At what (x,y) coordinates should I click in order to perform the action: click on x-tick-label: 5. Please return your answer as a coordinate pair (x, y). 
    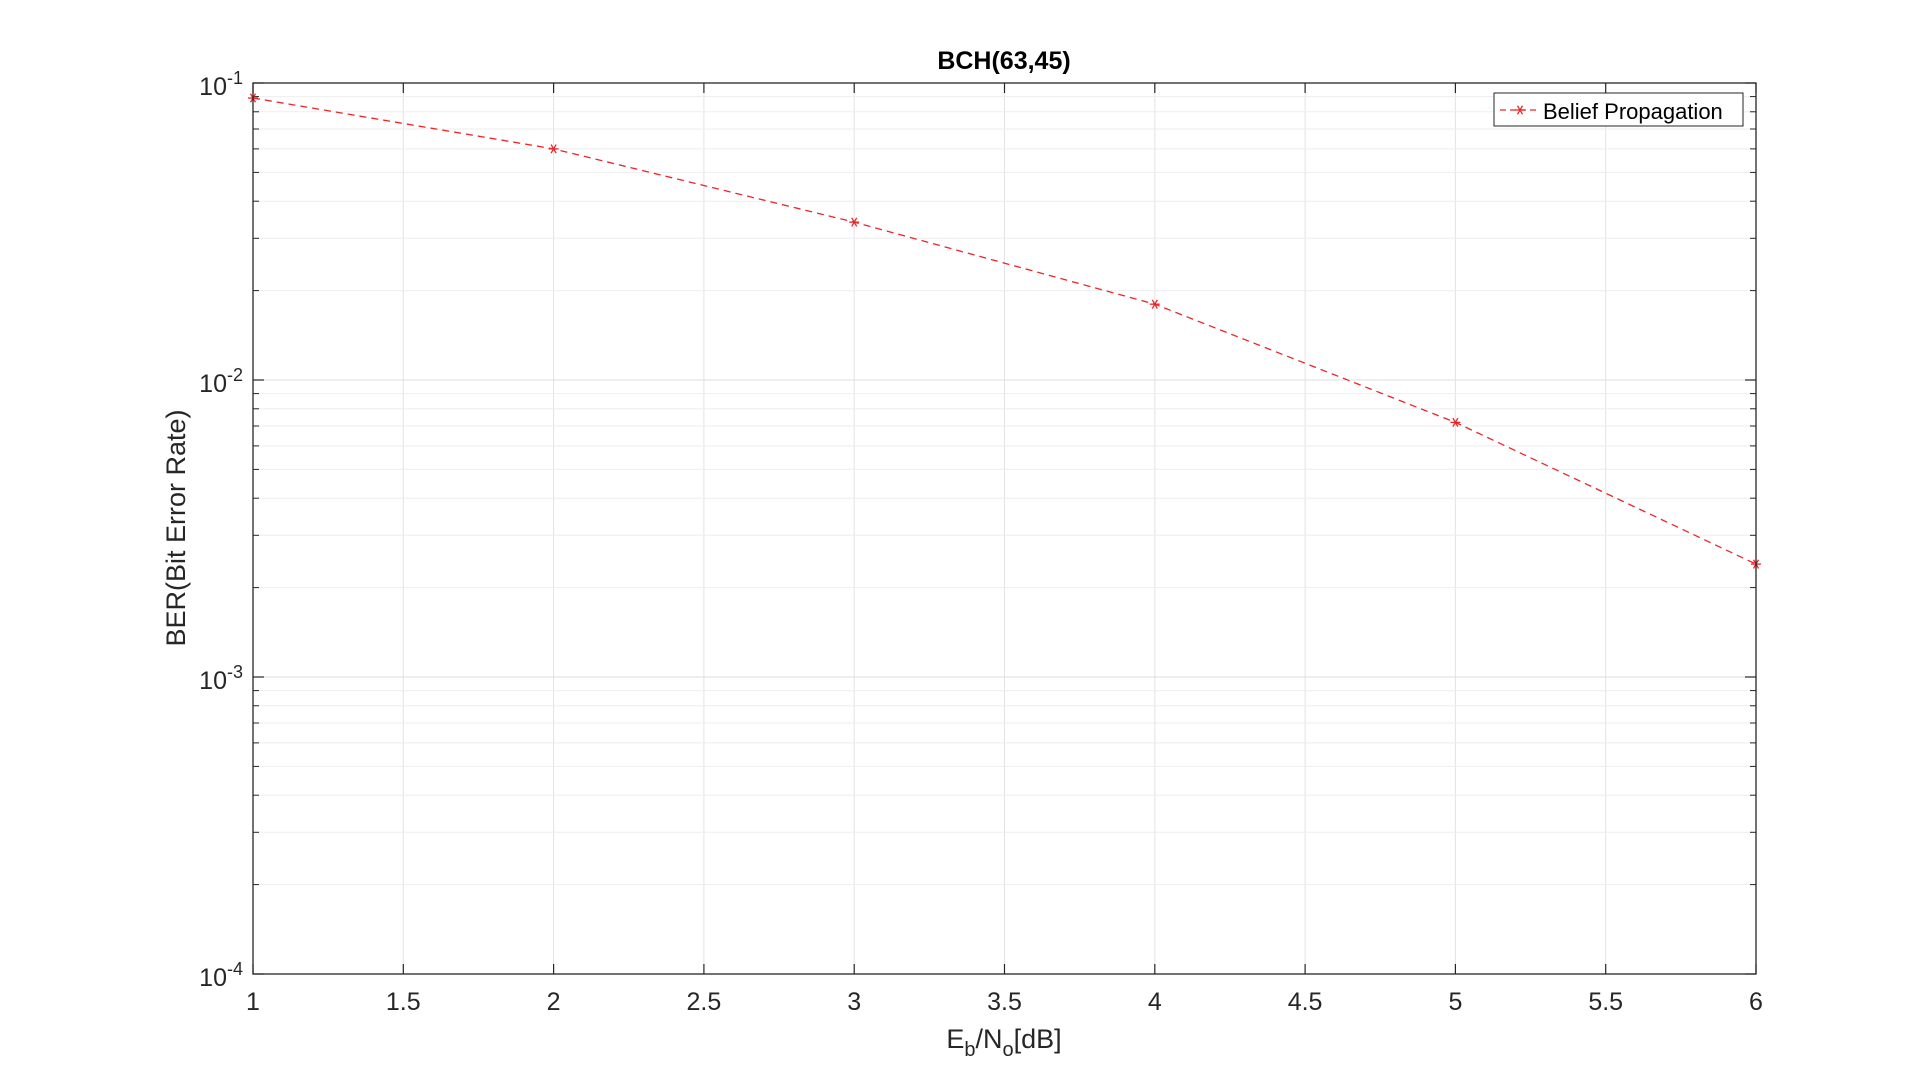
    Looking at the image, I should click on (1455, 1002).